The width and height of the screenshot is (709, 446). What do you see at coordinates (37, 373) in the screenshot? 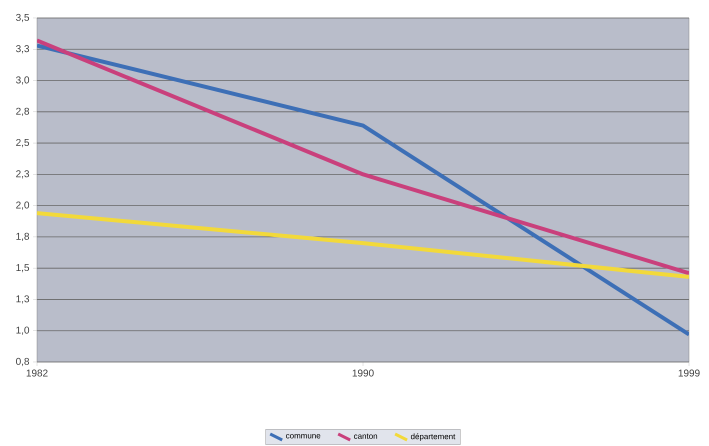
I see `x-tick-label: 1982` at bounding box center [37, 373].